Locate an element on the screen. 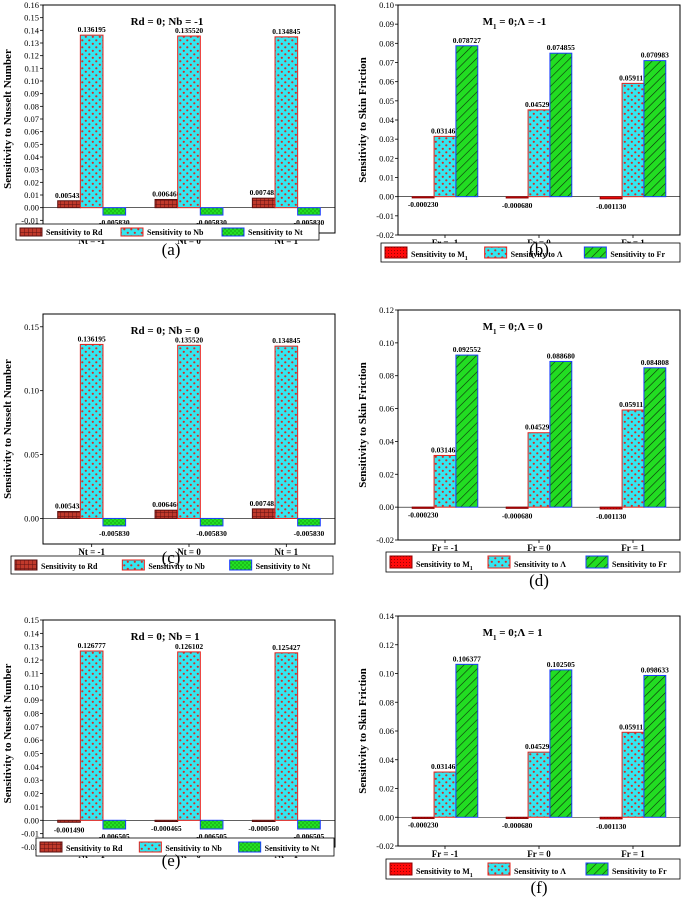 This screenshot has width=685, height=904. bar-value-label: 0.006460 is located at coordinates (166, 193).